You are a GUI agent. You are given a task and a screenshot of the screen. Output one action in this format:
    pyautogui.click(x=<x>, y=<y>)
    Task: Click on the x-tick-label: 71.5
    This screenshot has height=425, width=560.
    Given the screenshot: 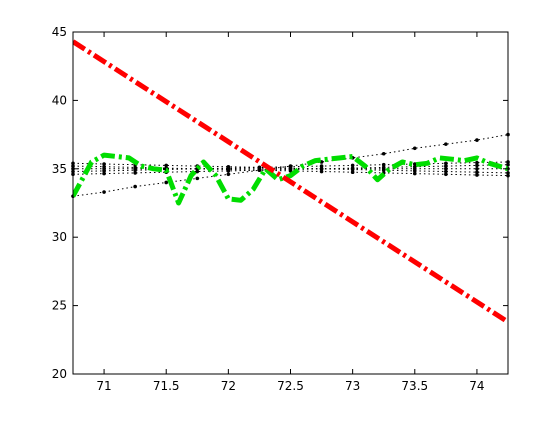 What is the action you would take?
    pyautogui.click(x=166, y=386)
    